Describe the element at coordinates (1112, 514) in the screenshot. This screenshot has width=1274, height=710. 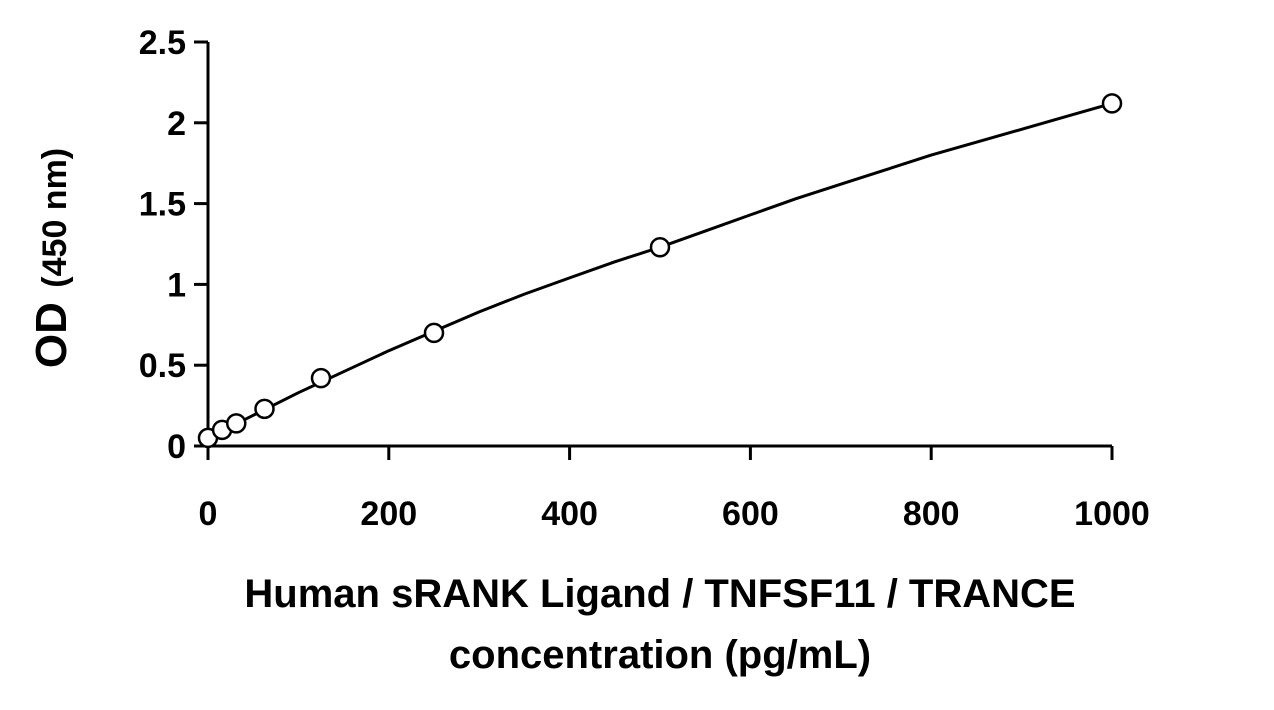
I see `x-tick-label: 1000` at that location.